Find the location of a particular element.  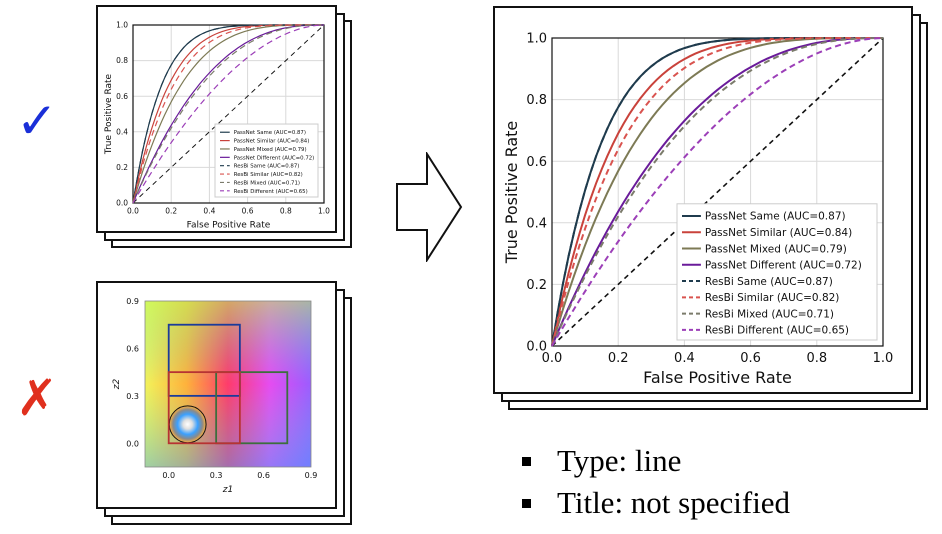

color-map-chart: 0.0 0.3 0.6 0.9 0.0 0.3 0.6 0.9 z1 z2 is located at coordinates (215, 396).